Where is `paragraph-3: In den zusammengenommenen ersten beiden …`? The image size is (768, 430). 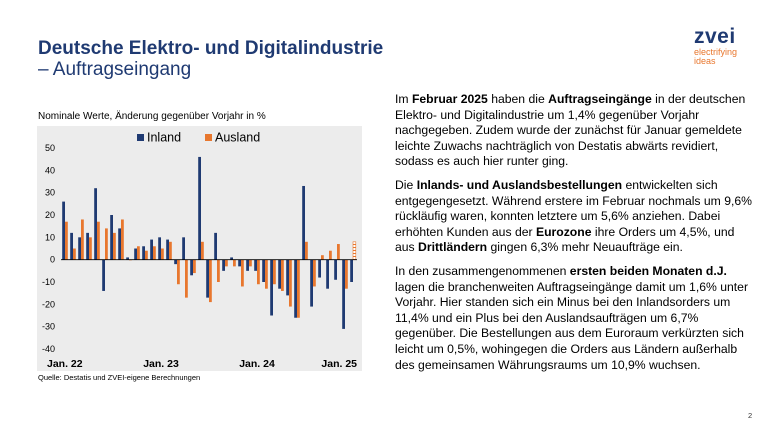 paragraph-3: In den zusammengenommenen ersten beiden … is located at coordinates (574, 318).